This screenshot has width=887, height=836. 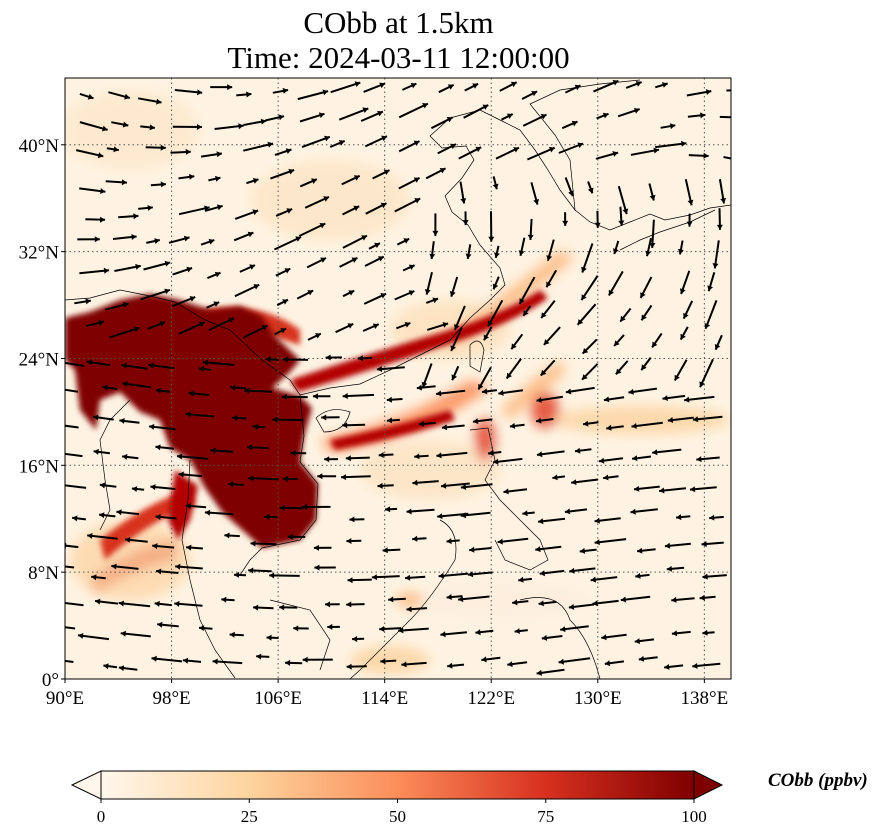 I want to click on lon-tick-label: 106°E, so click(x=278, y=698).